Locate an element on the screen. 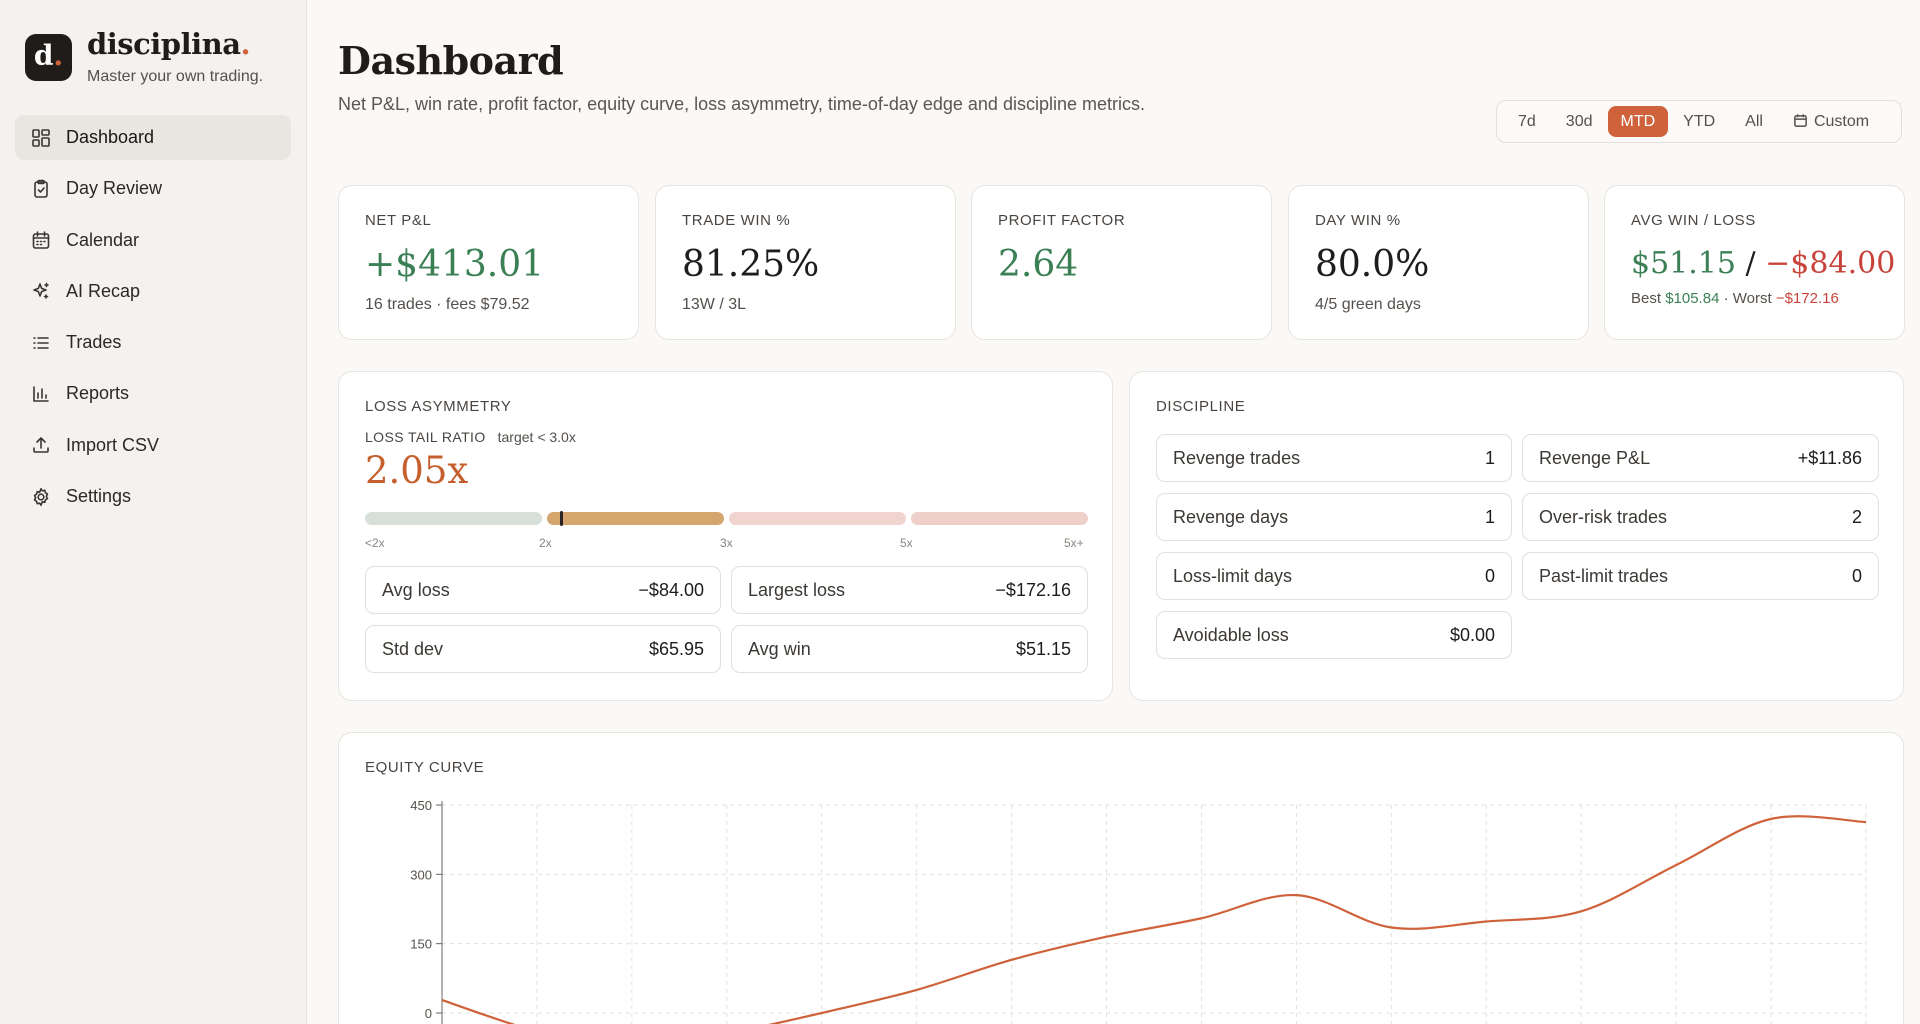  avg-loss-value: −$84.00 is located at coordinates (1830, 263).